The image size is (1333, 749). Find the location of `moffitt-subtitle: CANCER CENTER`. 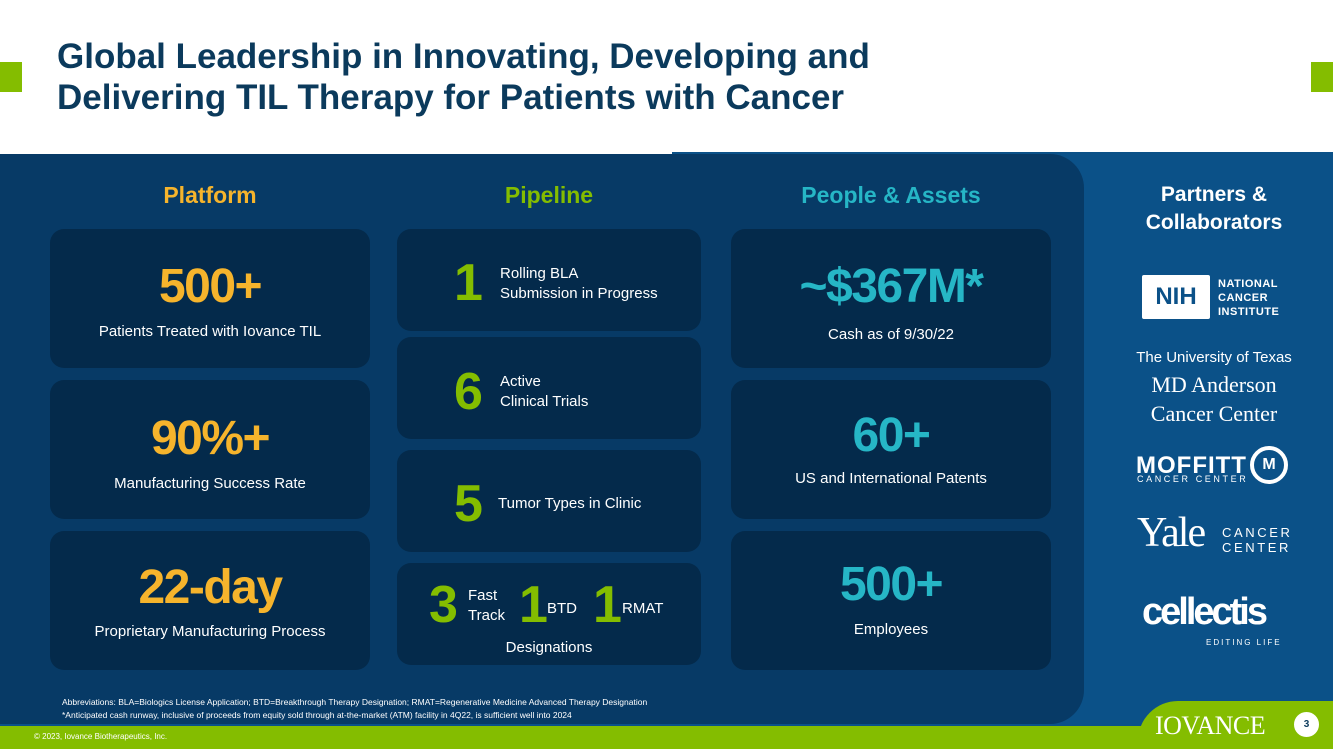

moffitt-subtitle: CANCER CENTER is located at coordinates (1193, 479).